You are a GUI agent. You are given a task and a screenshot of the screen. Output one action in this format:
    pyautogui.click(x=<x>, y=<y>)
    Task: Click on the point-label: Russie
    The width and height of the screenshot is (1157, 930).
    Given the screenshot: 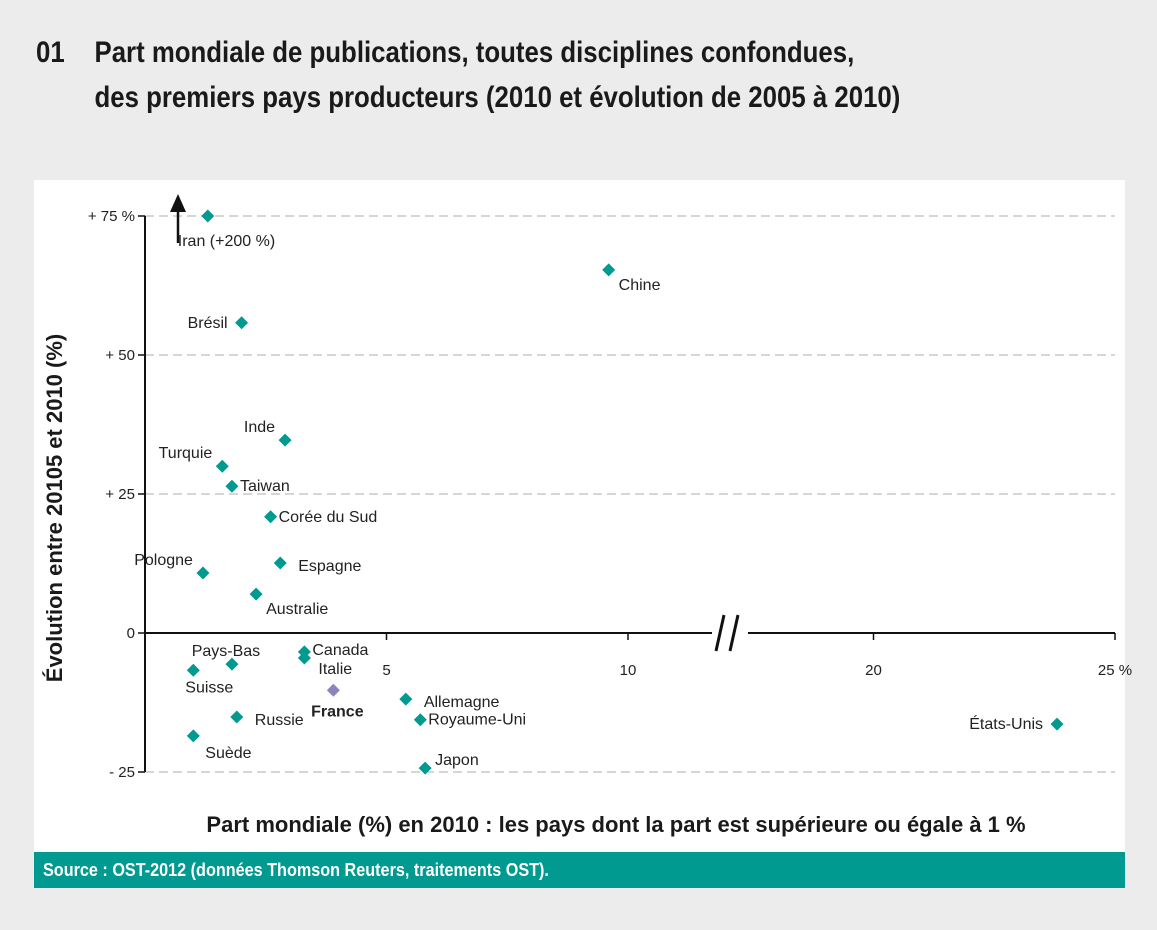 What is the action you would take?
    pyautogui.click(x=279, y=720)
    